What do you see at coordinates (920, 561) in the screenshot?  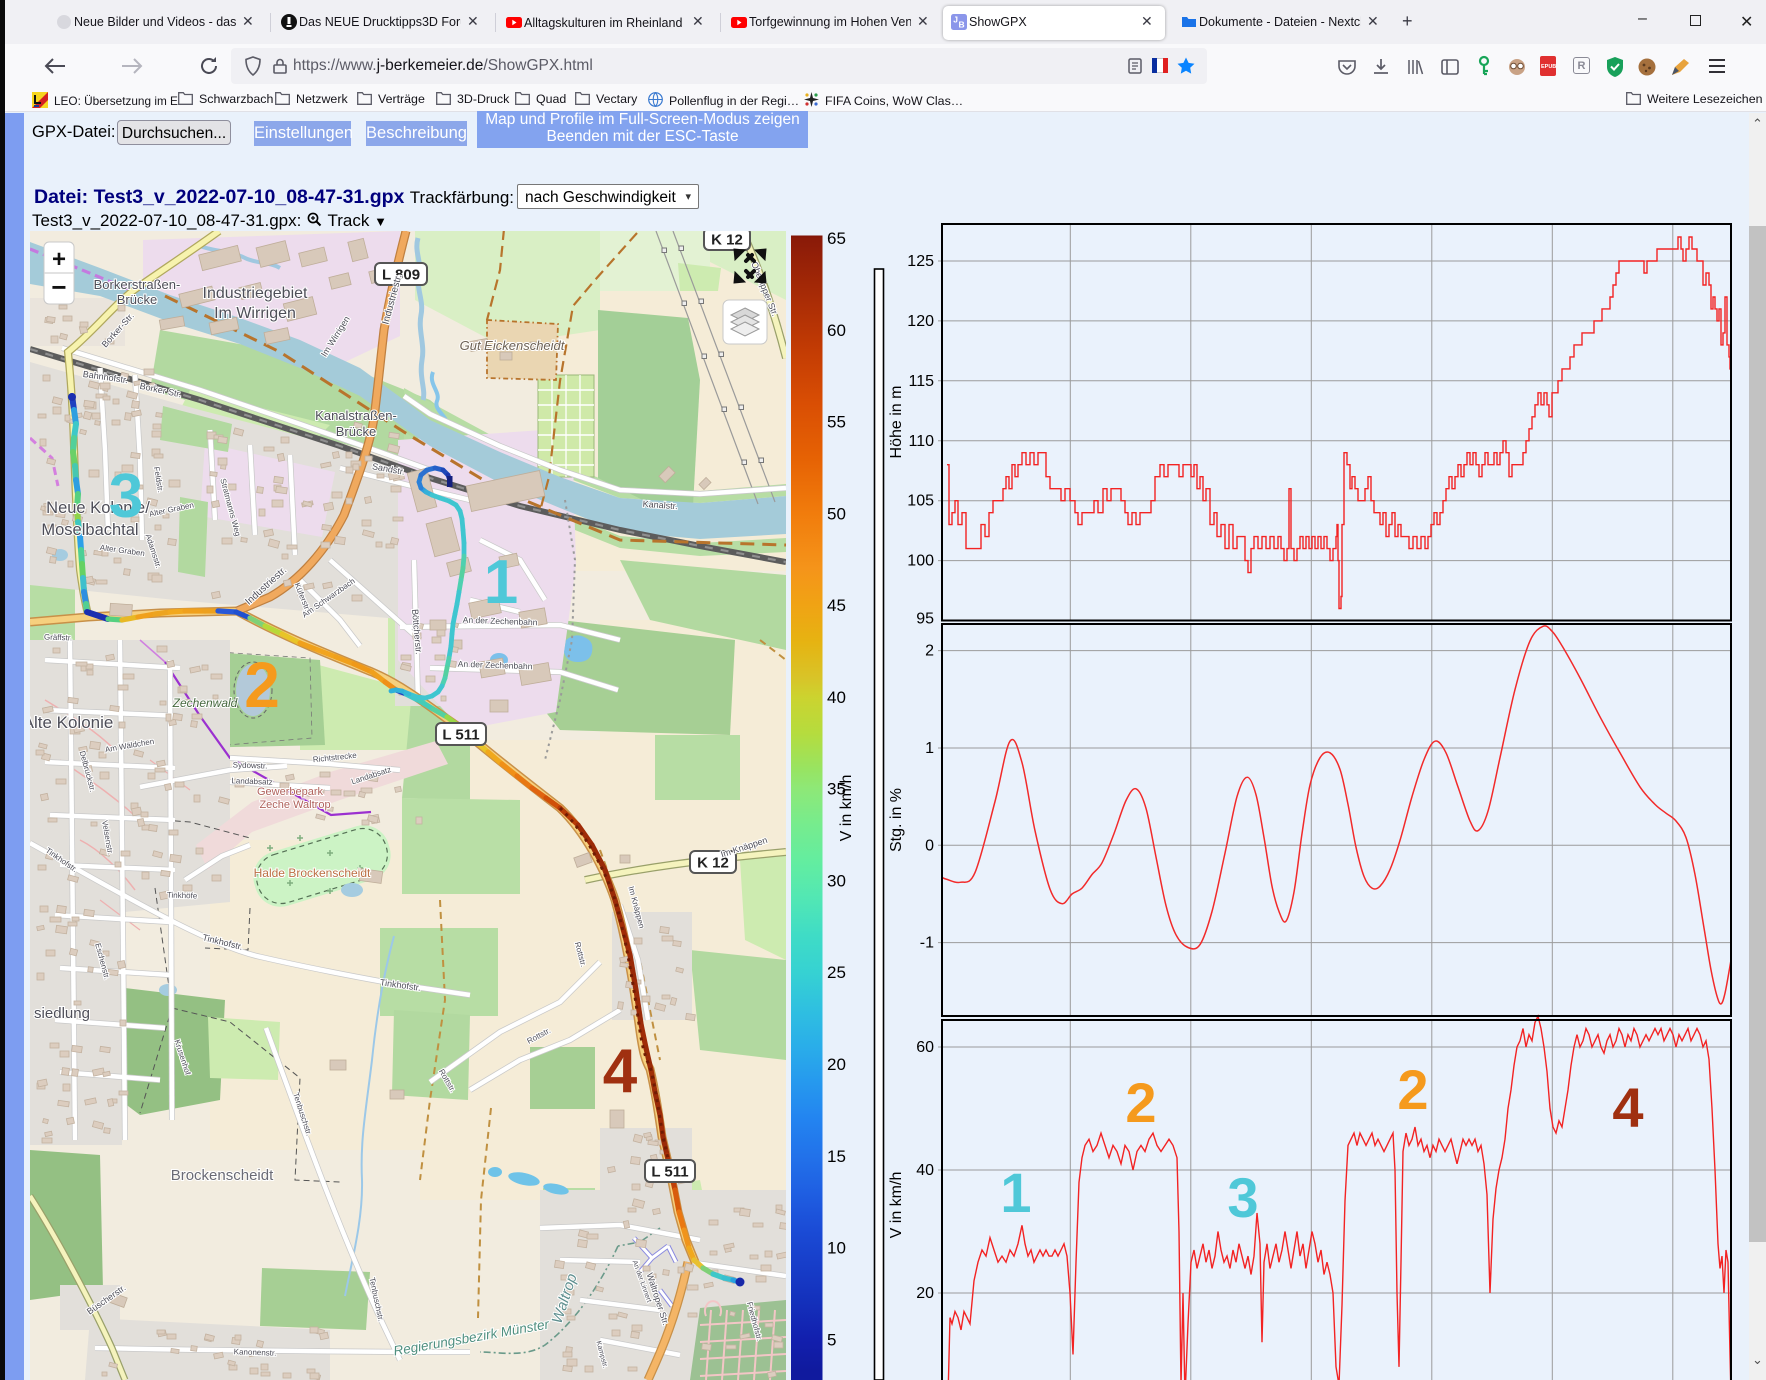 I see `svg-text: 100` at bounding box center [920, 561].